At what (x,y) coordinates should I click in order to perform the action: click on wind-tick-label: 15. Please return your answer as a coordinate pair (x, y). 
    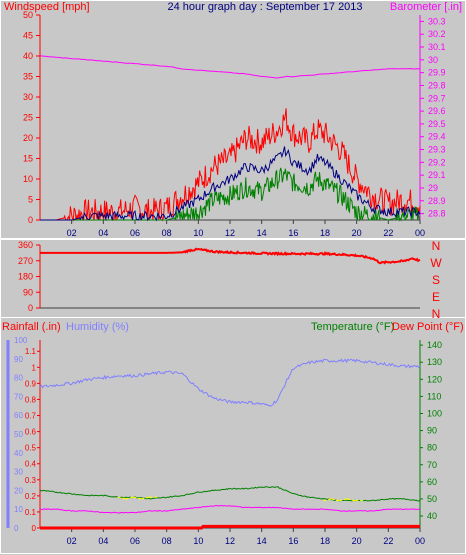
    Looking at the image, I should click on (28, 159).